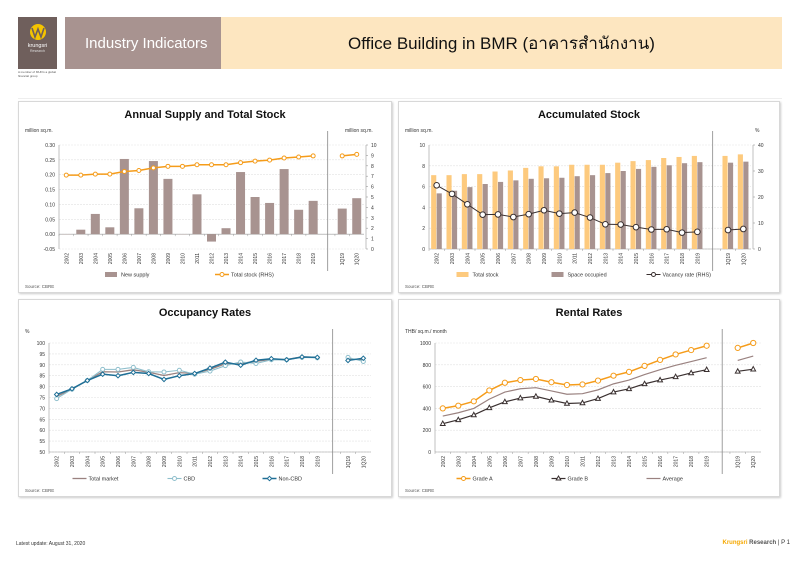  What do you see at coordinates (41, 344) in the screenshot?
I see `y-tick-label: 100` at bounding box center [41, 344].